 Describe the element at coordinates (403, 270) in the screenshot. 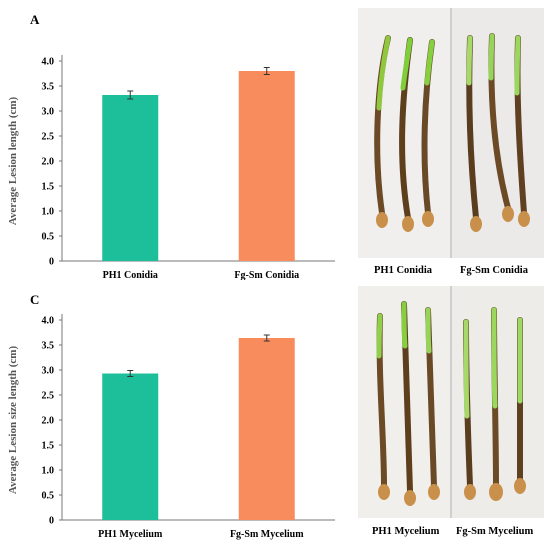

I see `photo-label-ph1-conidia: PH1 Conidia` at that location.